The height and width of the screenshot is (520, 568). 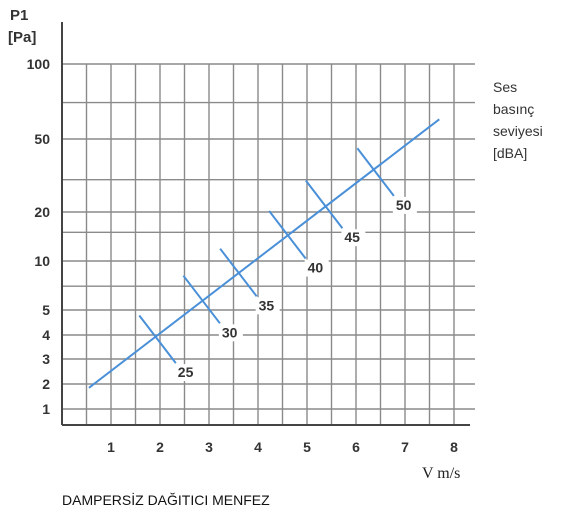 I want to click on y-tick-label: 4, so click(x=46, y=335).